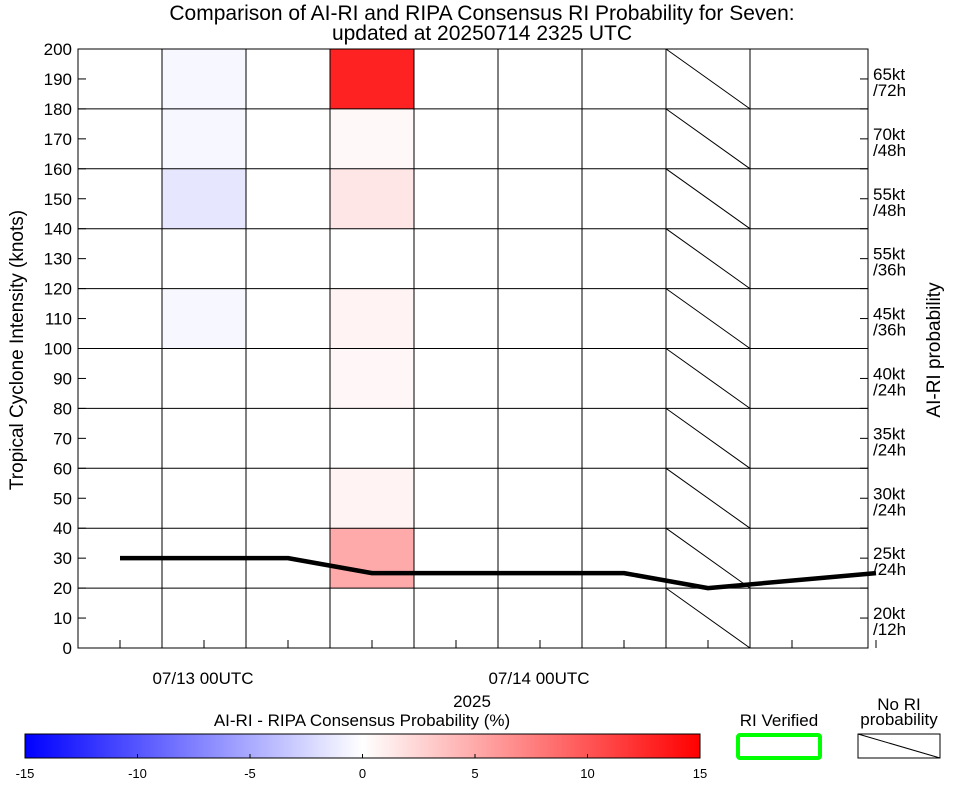 The width and height of the screenshot is (964, 786). Describe the element at coordinates (67, 648) in the screenshot. I see `y-tick-label: 0` at that location.